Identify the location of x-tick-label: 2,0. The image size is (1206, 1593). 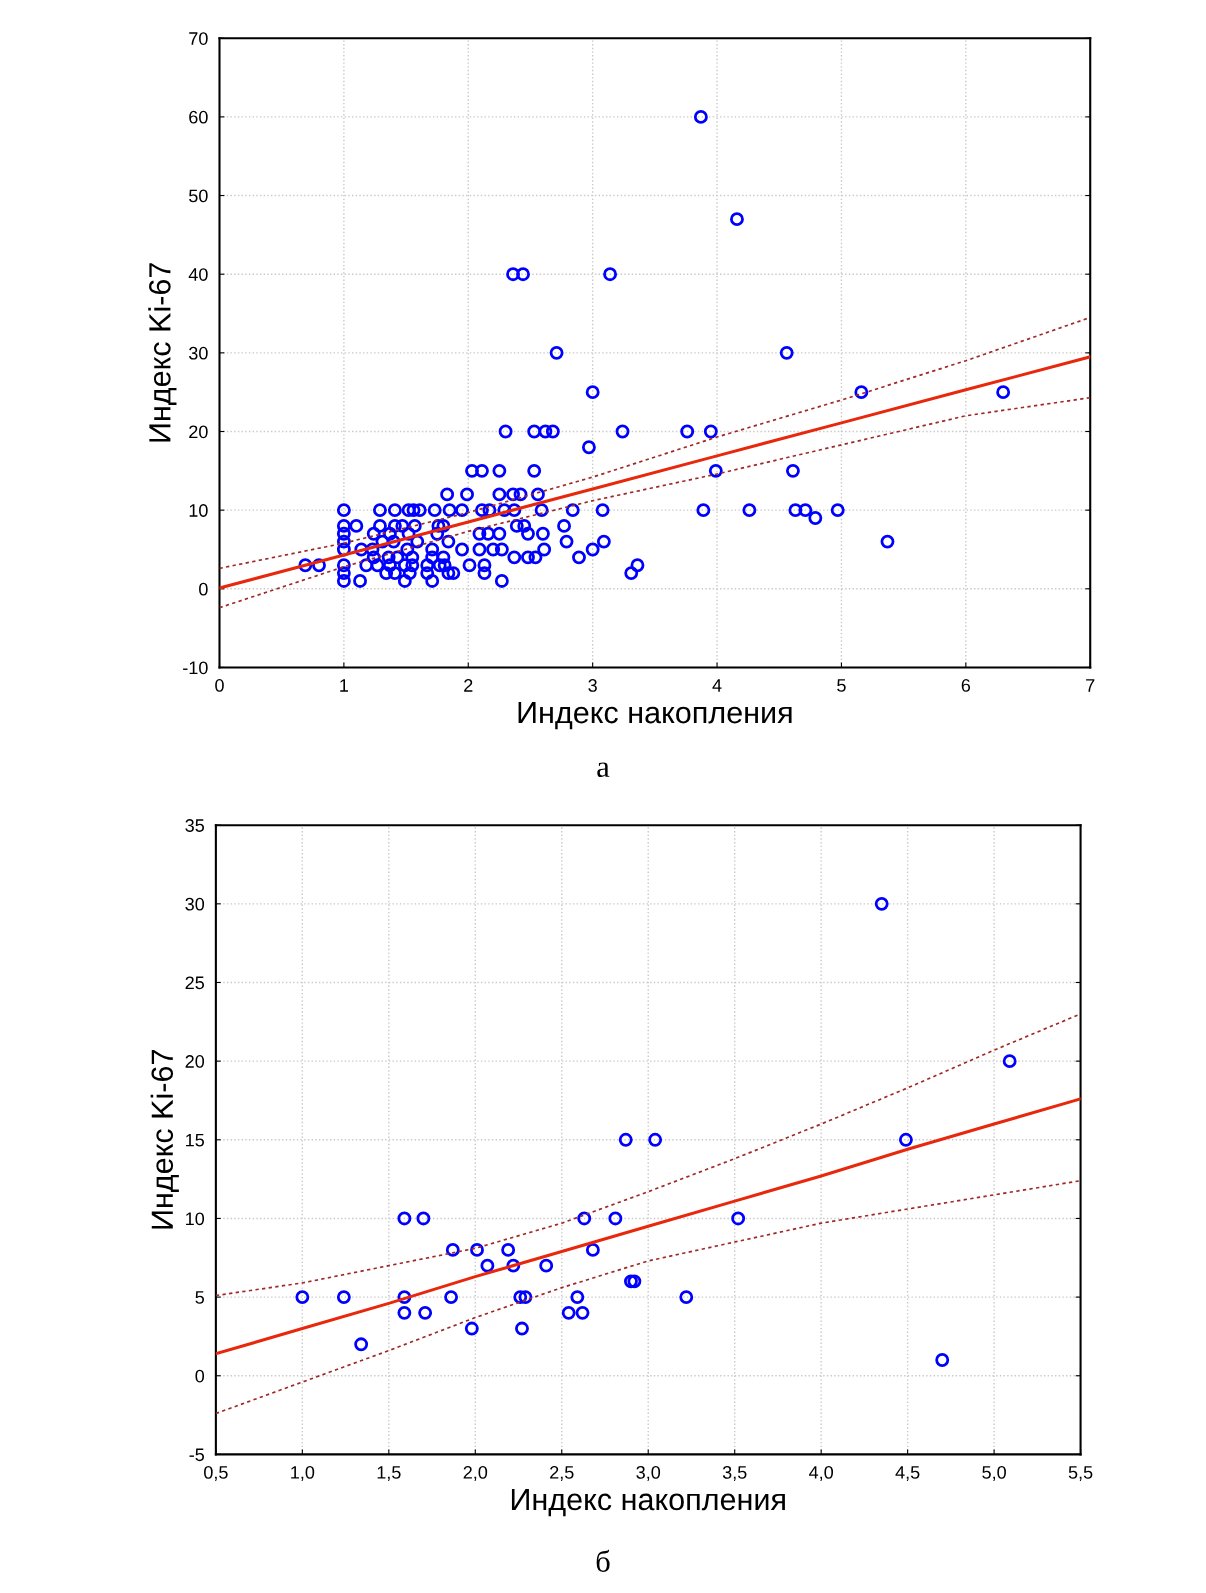
(475, 1473).